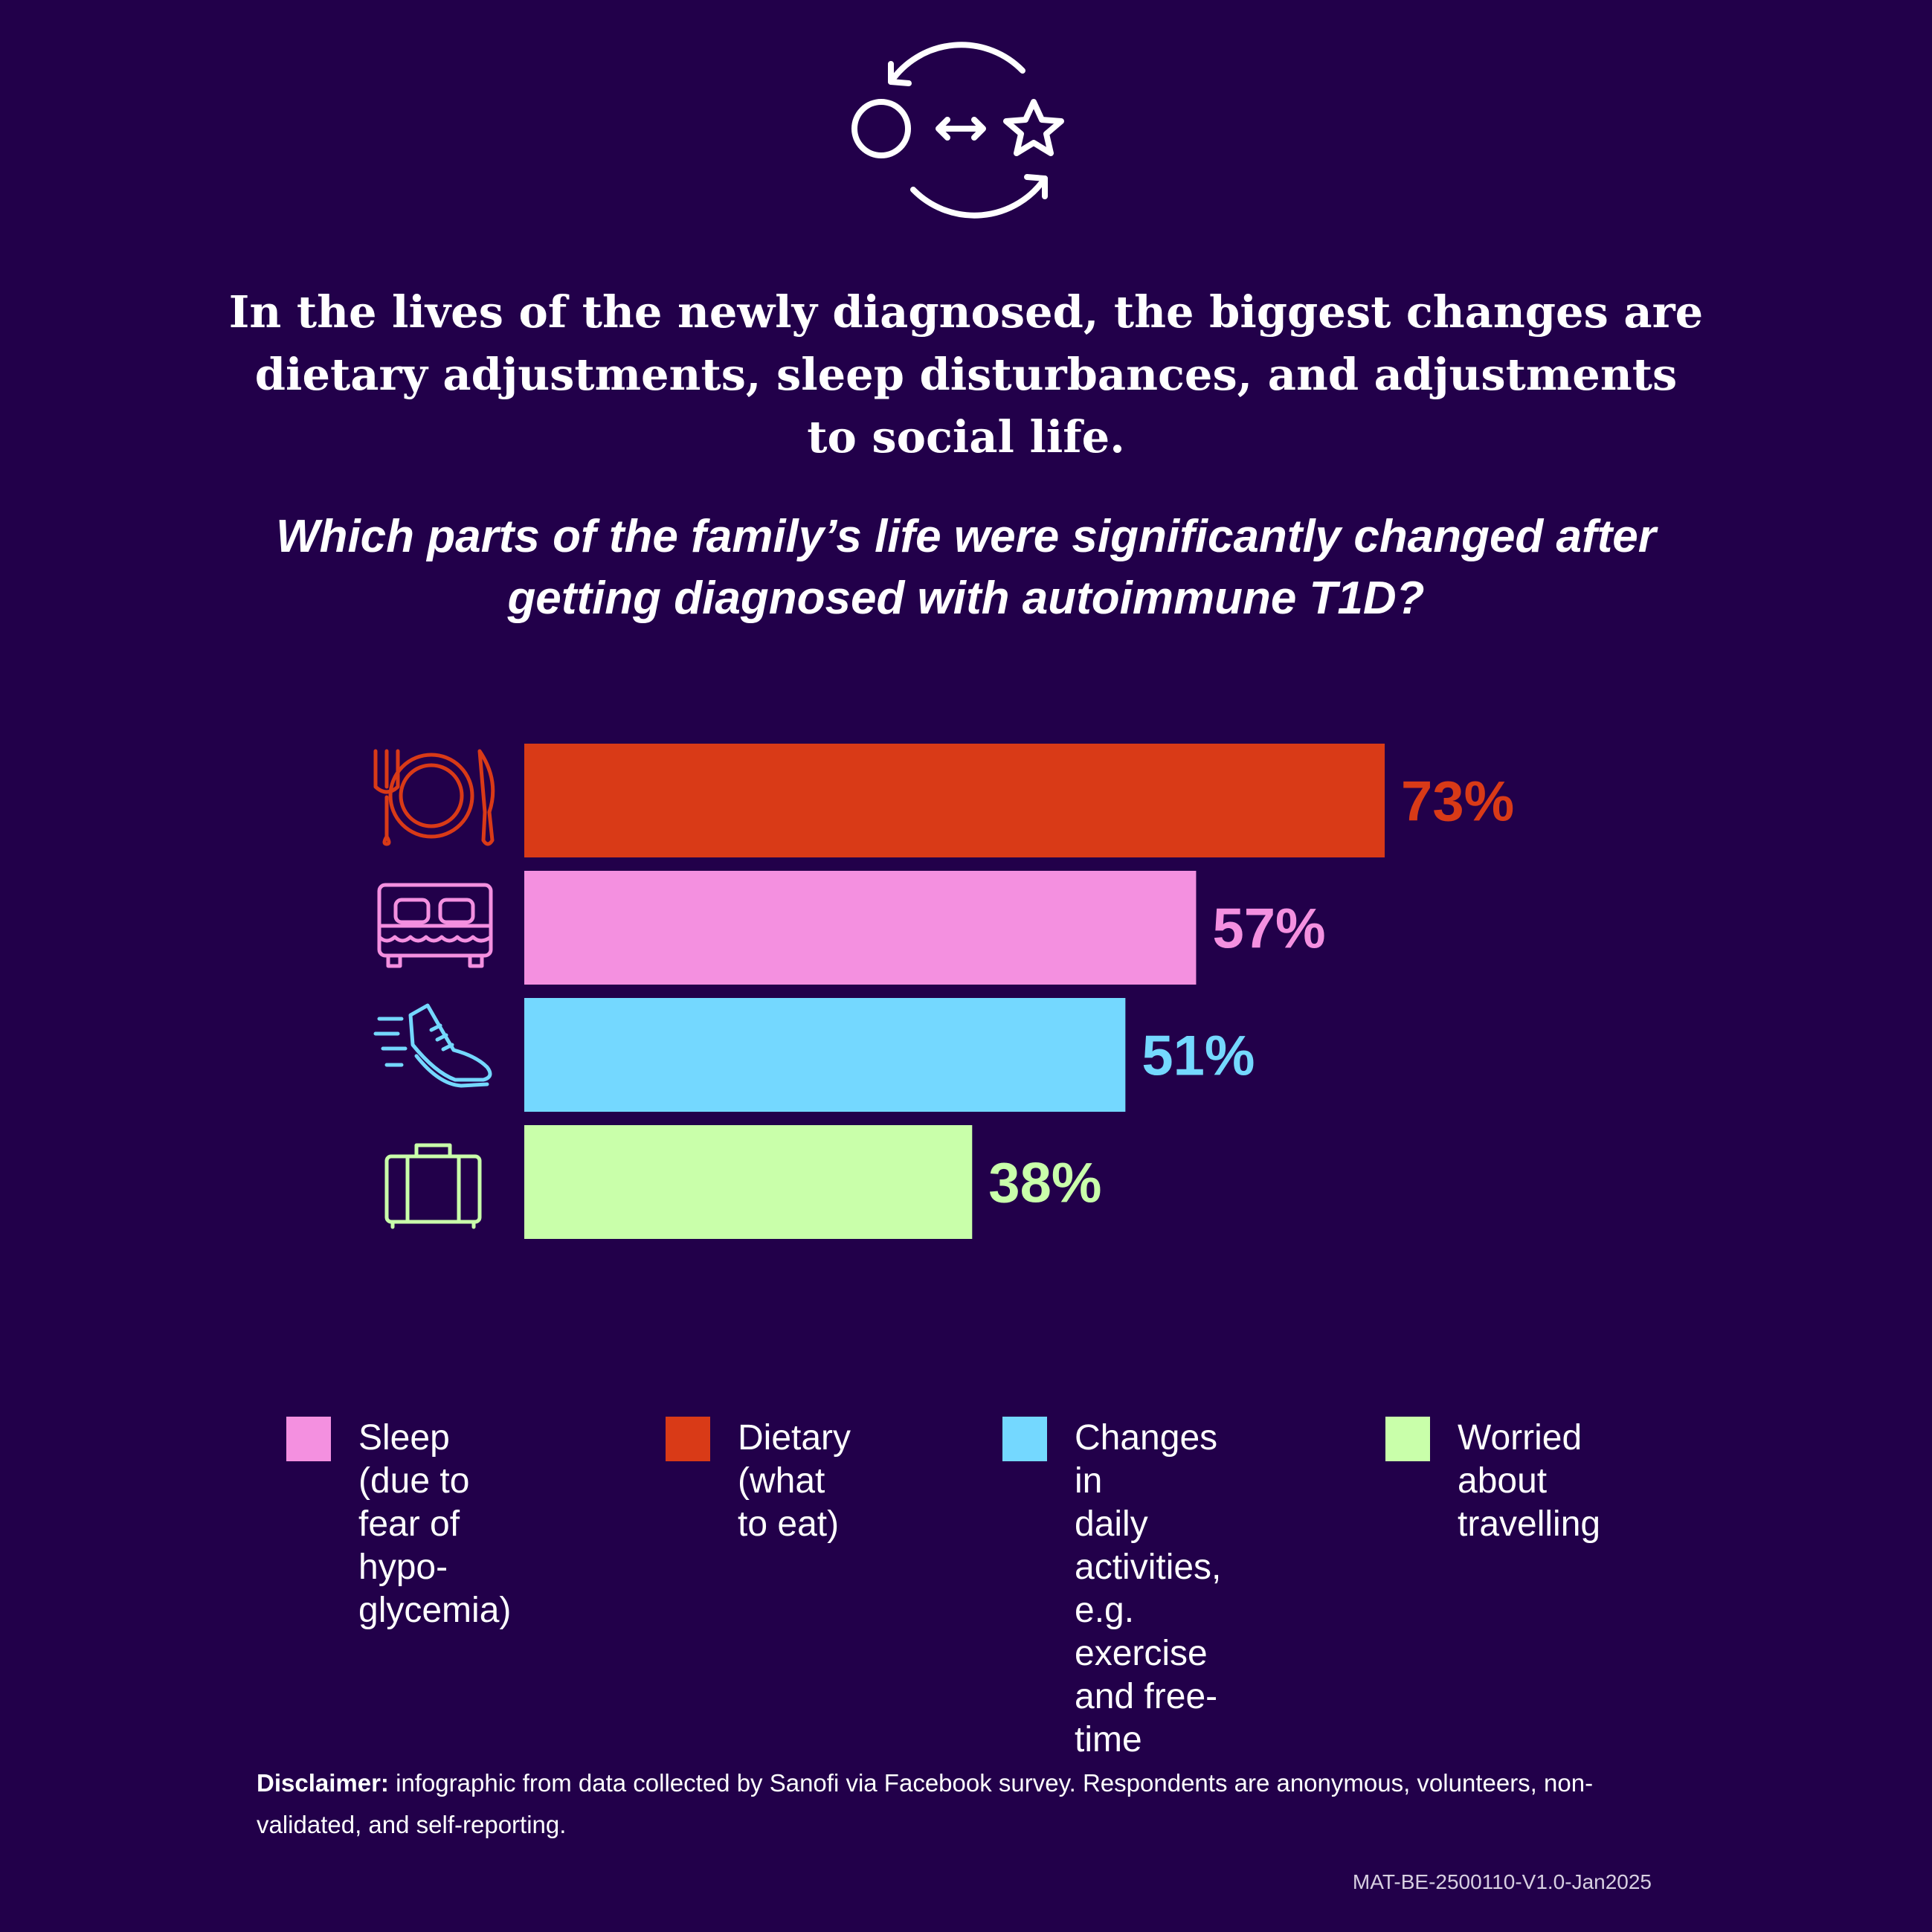 This screenshot has height=1932, width=1932. Describe the element at coordinates (323, 1783) in the screenshot. I see `disclaimer-label: Disclaimer:` at that location.